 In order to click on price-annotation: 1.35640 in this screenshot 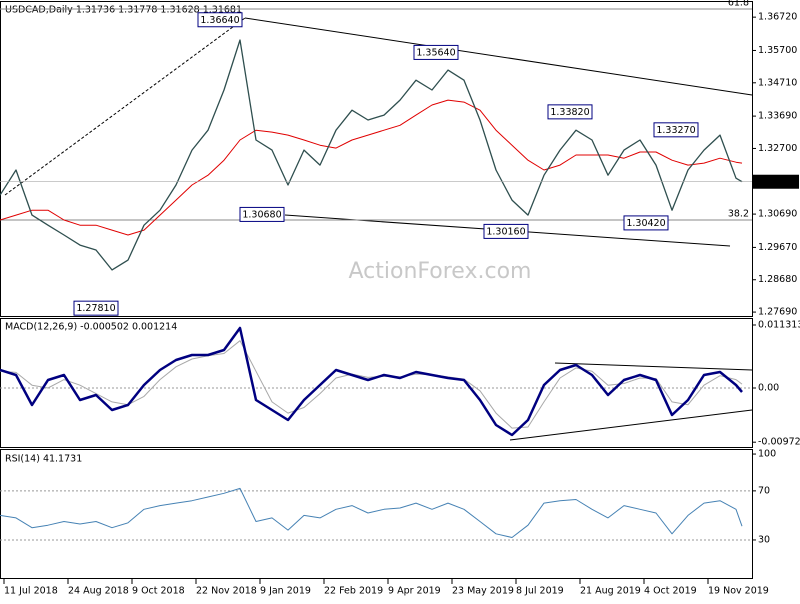, I will do `click(435, 52)`.